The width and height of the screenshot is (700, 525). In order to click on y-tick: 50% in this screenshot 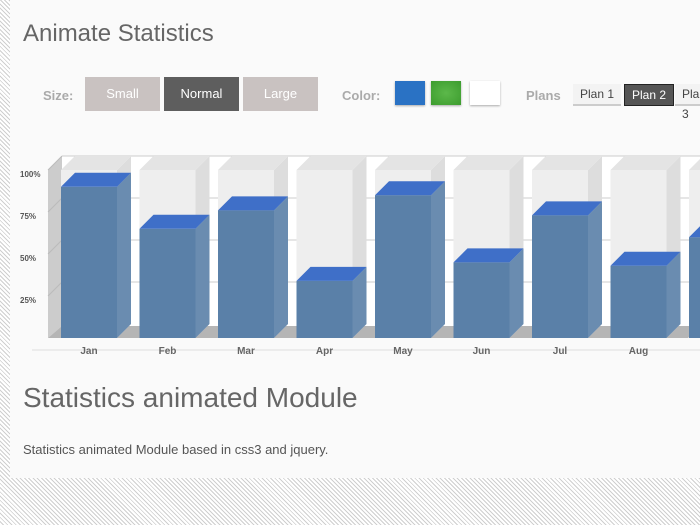, I will do `click(28, 258)`.